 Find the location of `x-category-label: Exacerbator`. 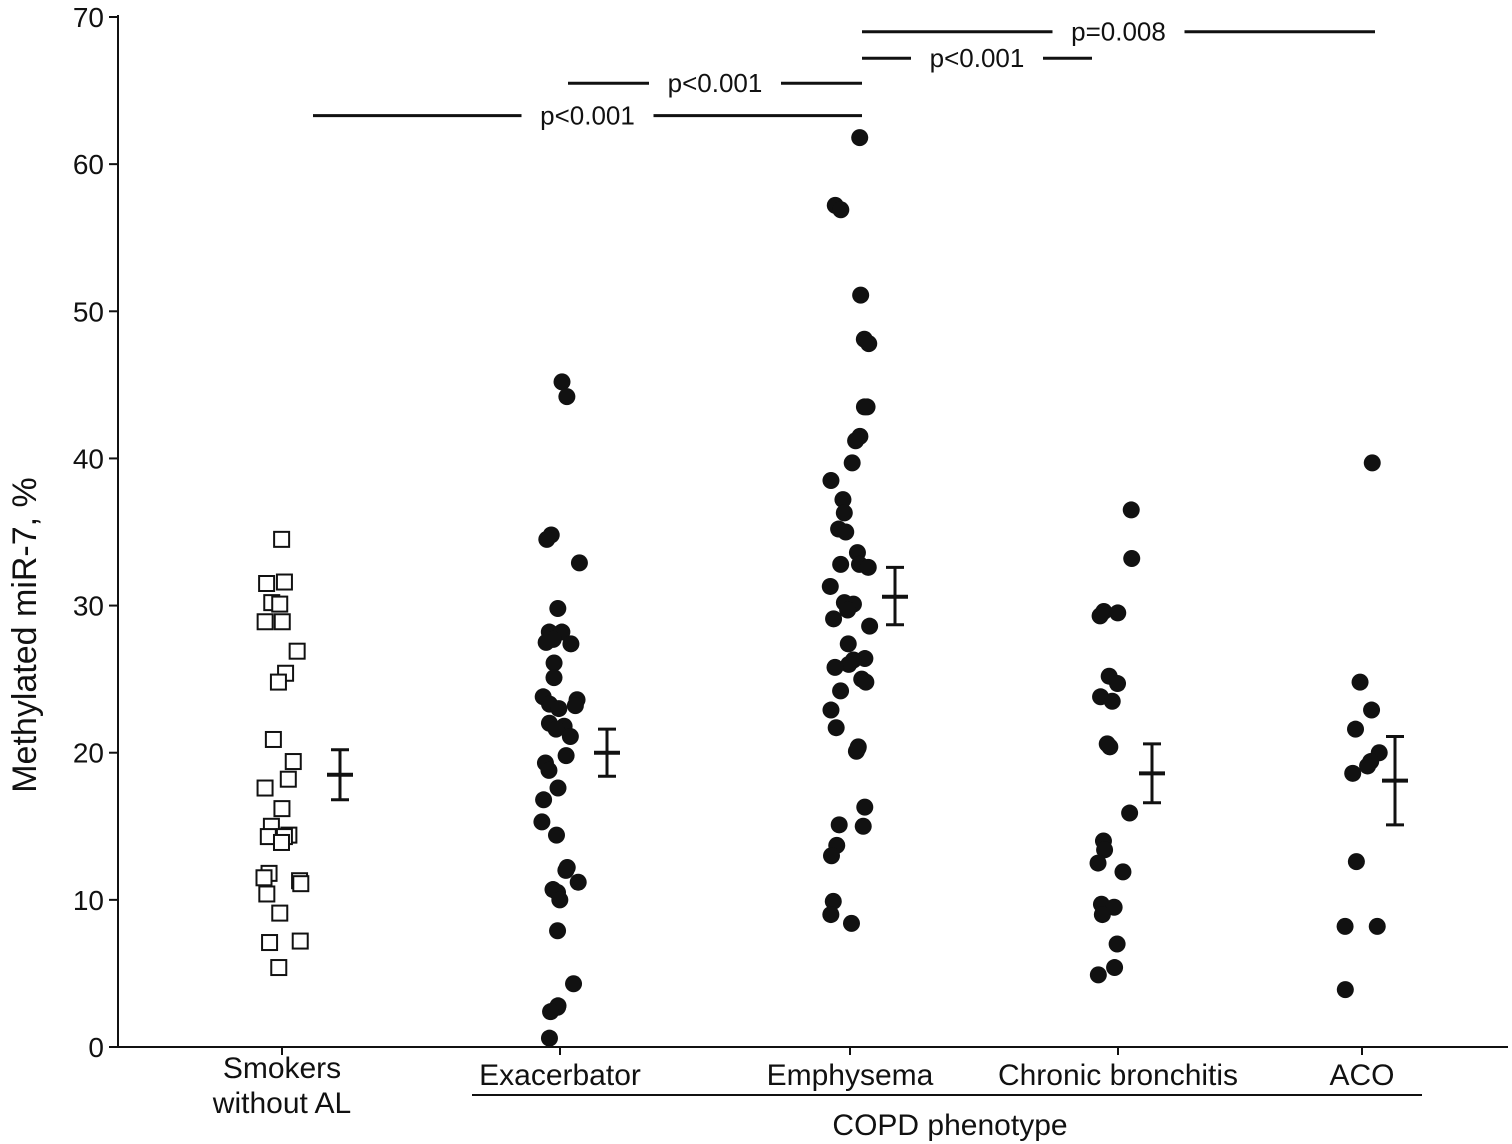

x-category-label: Exacerbator is located at coordinates (560, 1075).